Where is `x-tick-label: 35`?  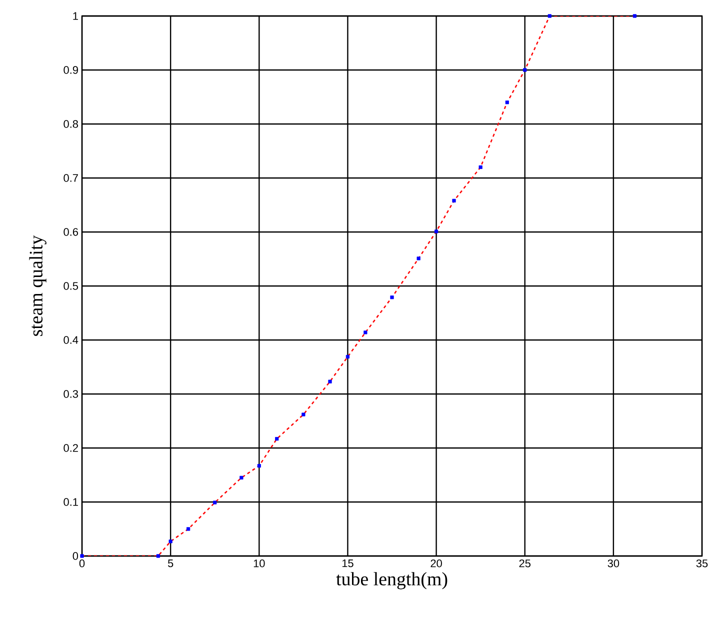
x-tick-label: 35 is located at coordinates (702, 564).